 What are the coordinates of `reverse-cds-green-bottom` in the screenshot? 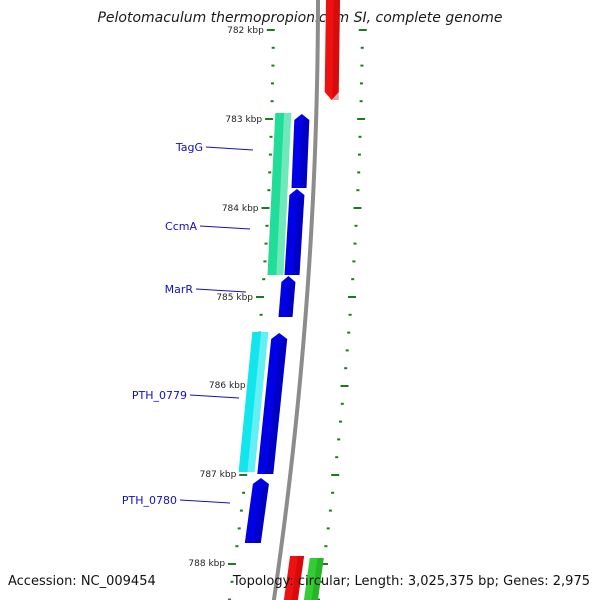 It's located at (313, 579).